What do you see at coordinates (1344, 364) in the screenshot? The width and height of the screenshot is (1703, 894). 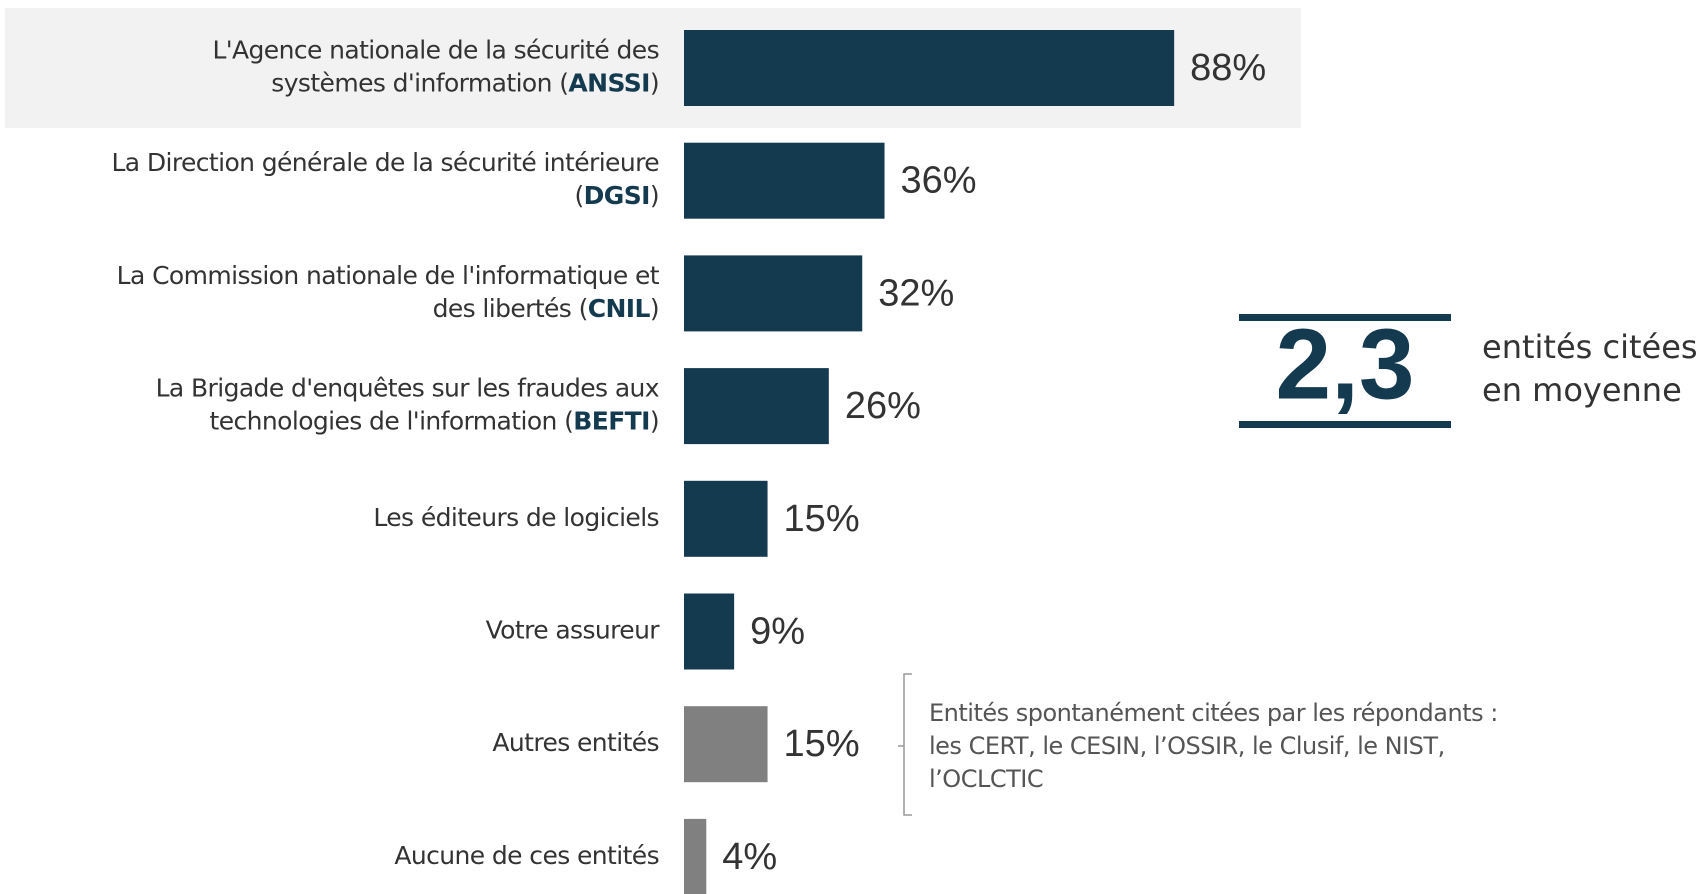 I see `callout-value: 2,3` at bounding box center [1344, 364].